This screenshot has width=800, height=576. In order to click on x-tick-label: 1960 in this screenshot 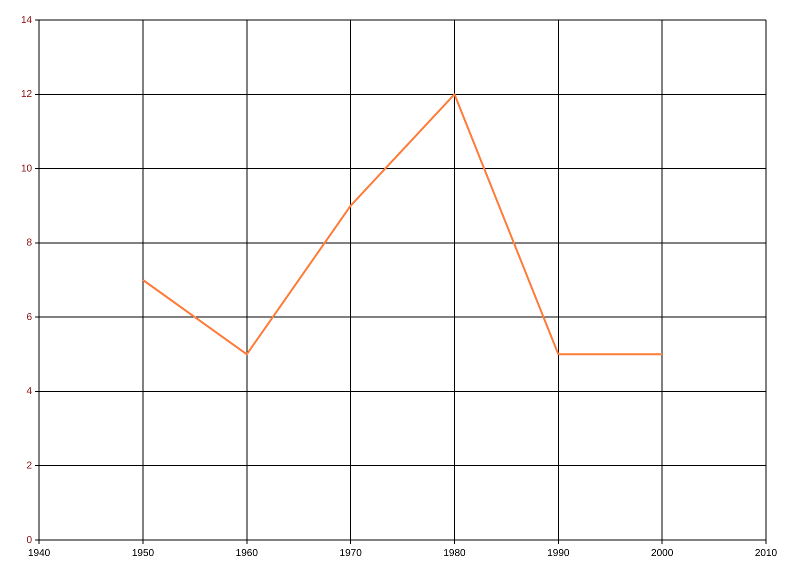, I will do `click(247, 553)`.